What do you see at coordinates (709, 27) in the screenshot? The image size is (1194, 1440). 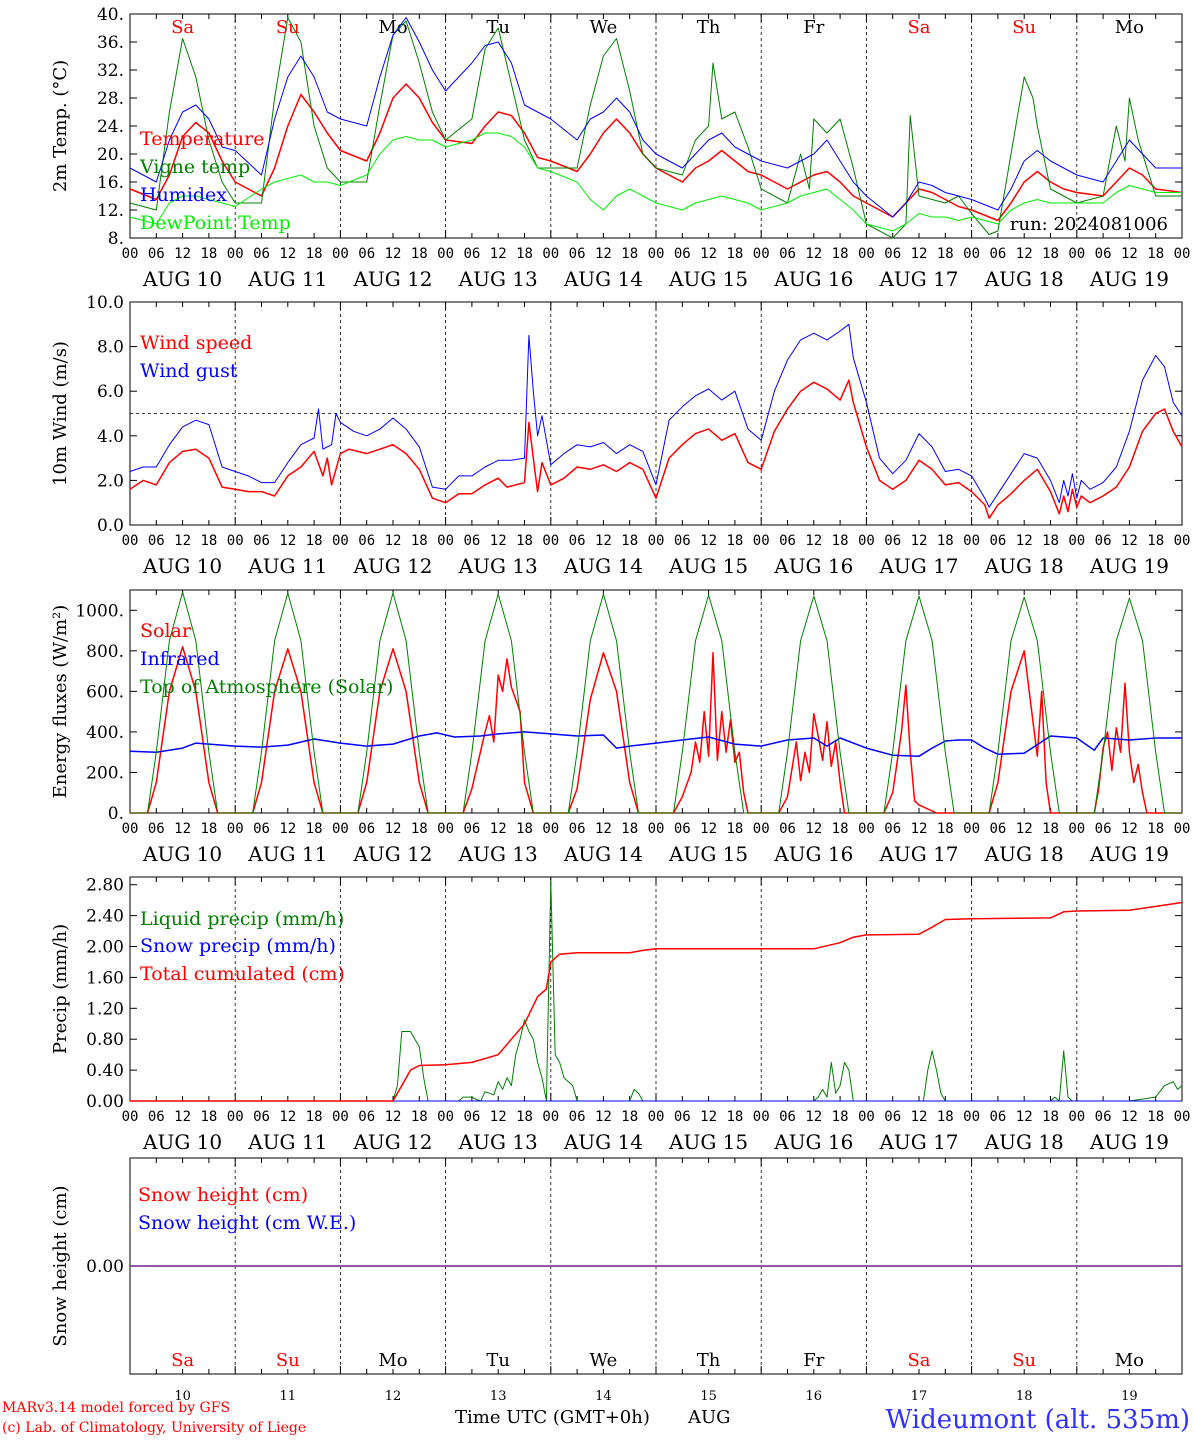 I see `day-name-label: Th` at bounding box center [709, 27].